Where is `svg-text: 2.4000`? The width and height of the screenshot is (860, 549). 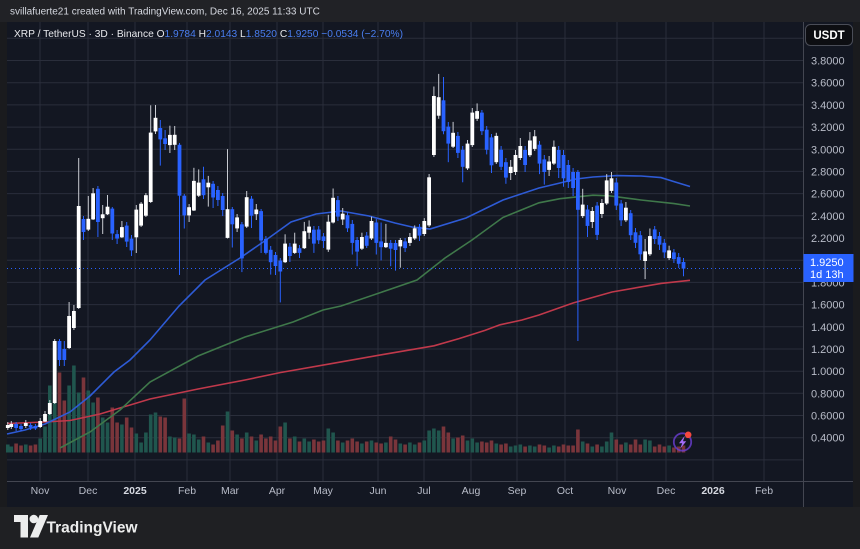
svg-text: 2.4000 is located at coordinates (828, 217).